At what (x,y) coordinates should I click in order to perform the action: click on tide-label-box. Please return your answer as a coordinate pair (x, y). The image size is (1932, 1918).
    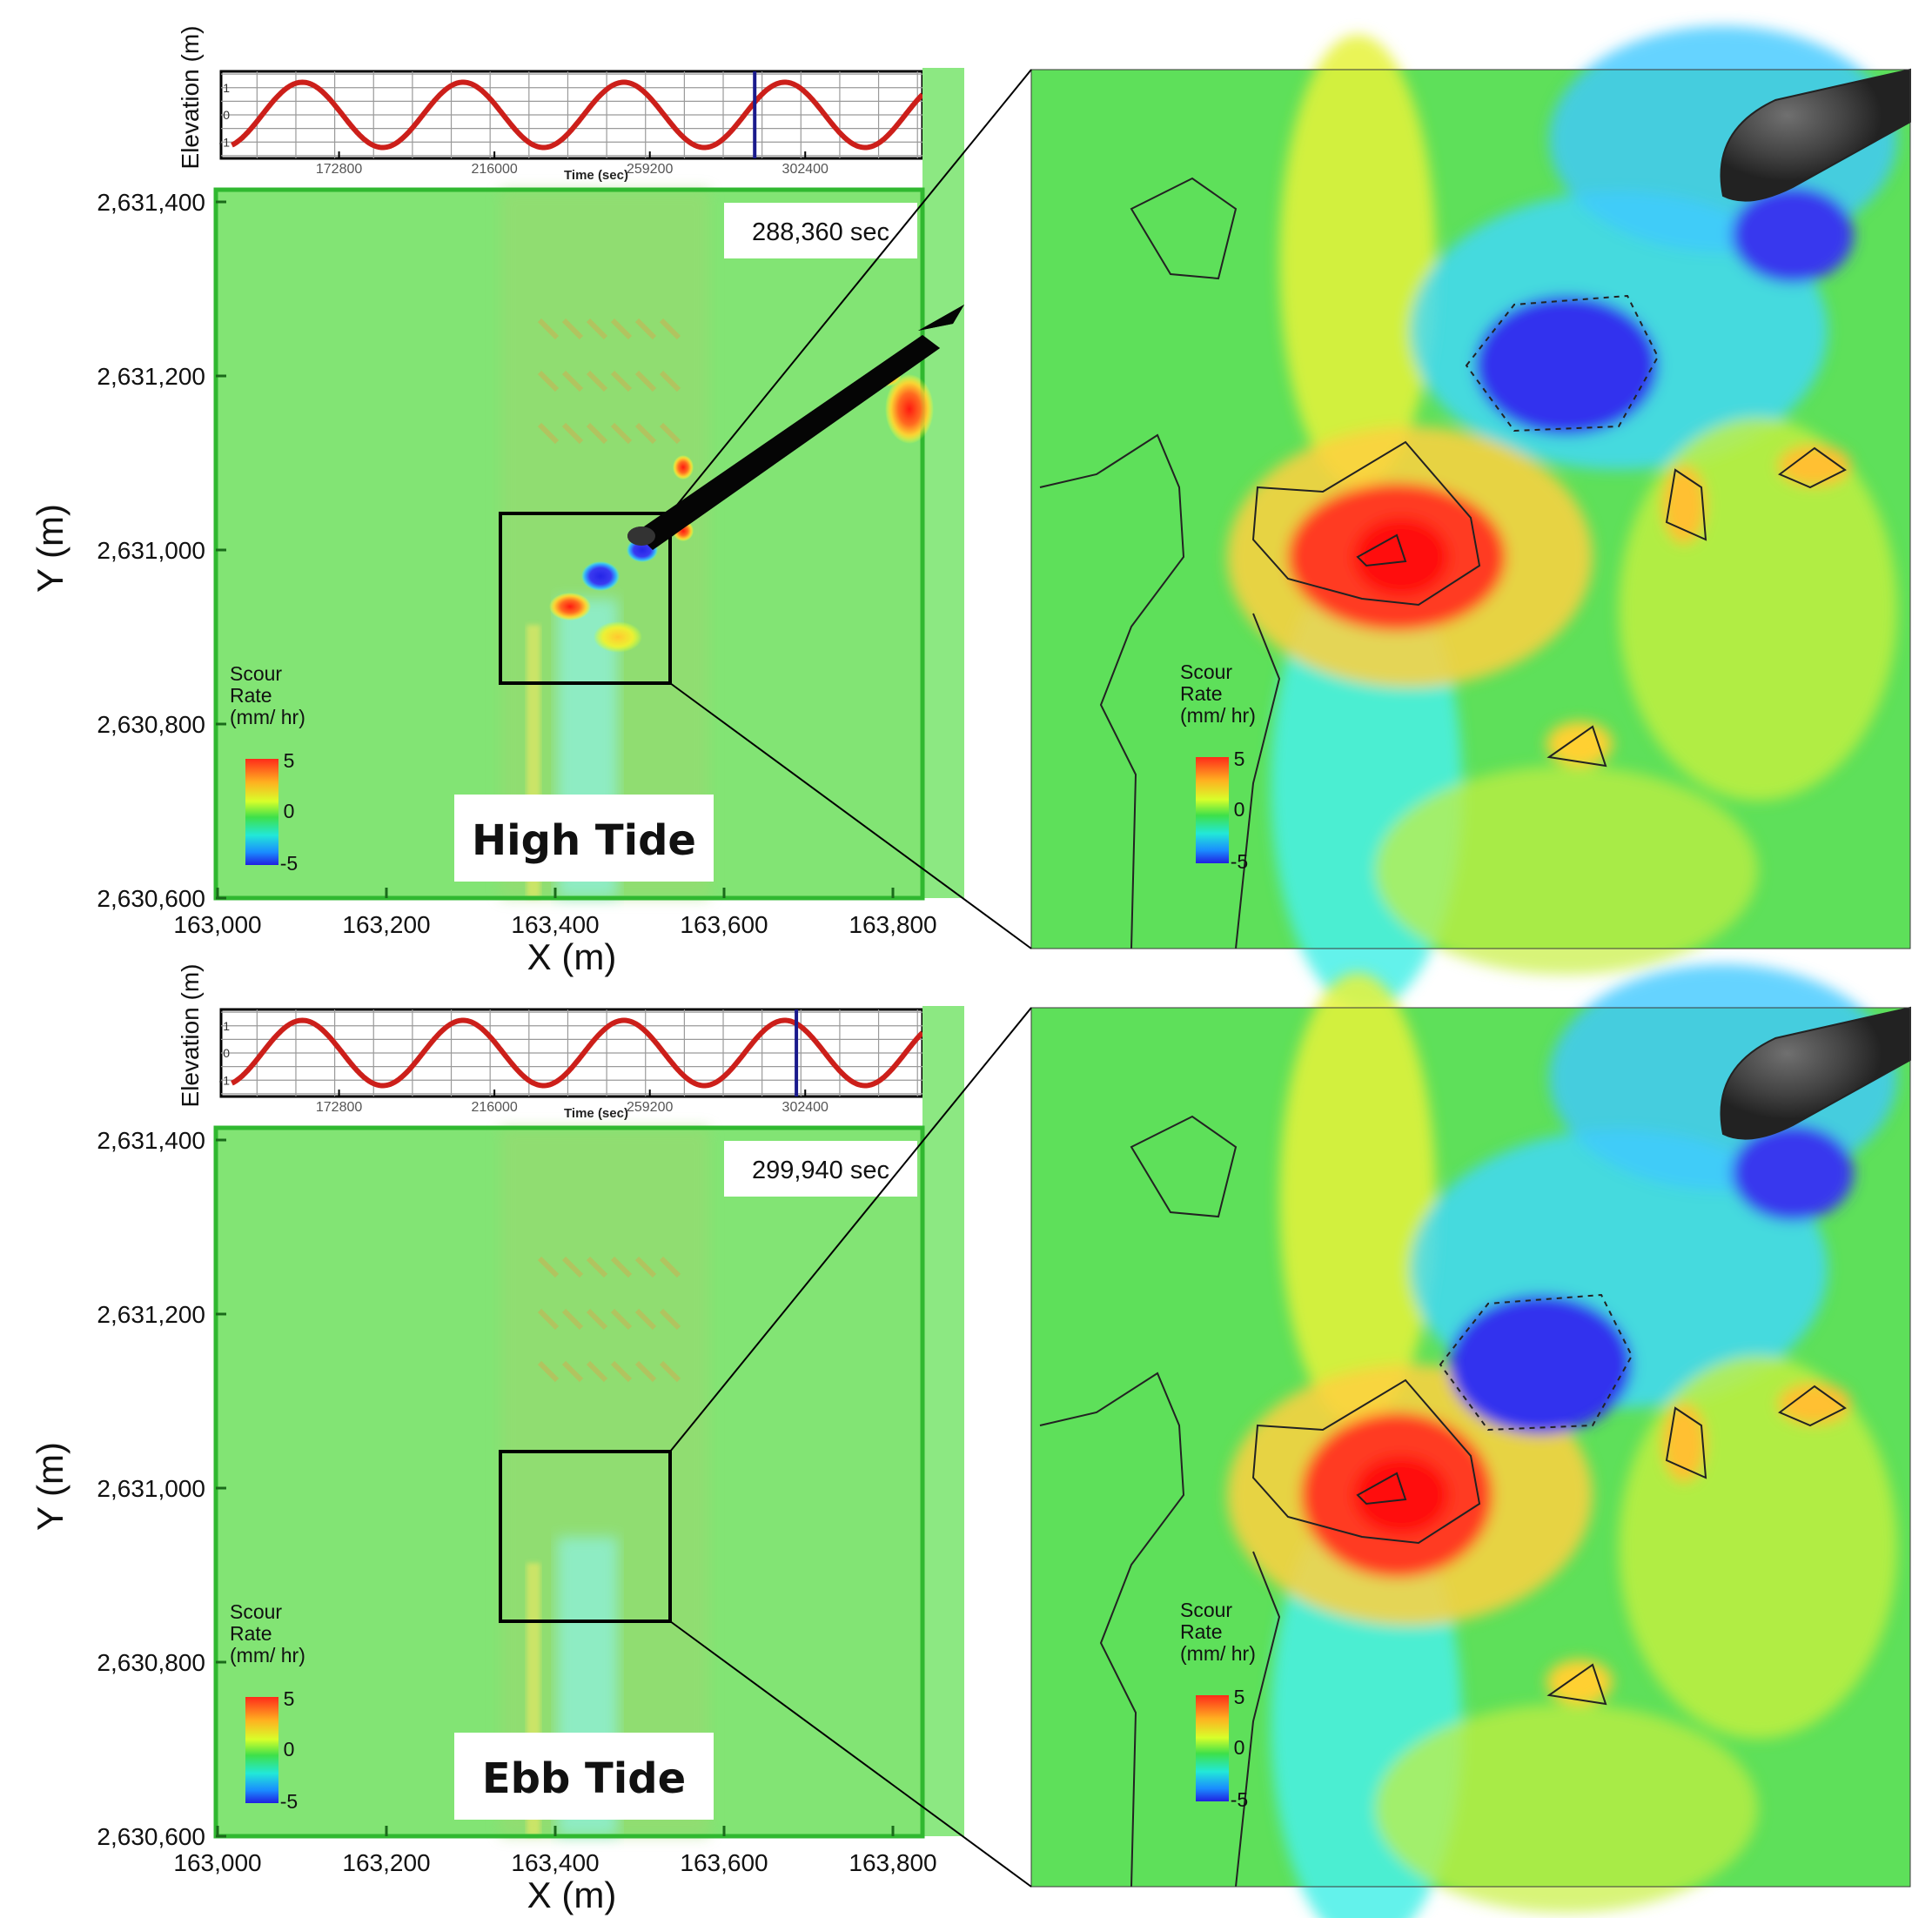
    Looking at the image, I should click on (584, 838).